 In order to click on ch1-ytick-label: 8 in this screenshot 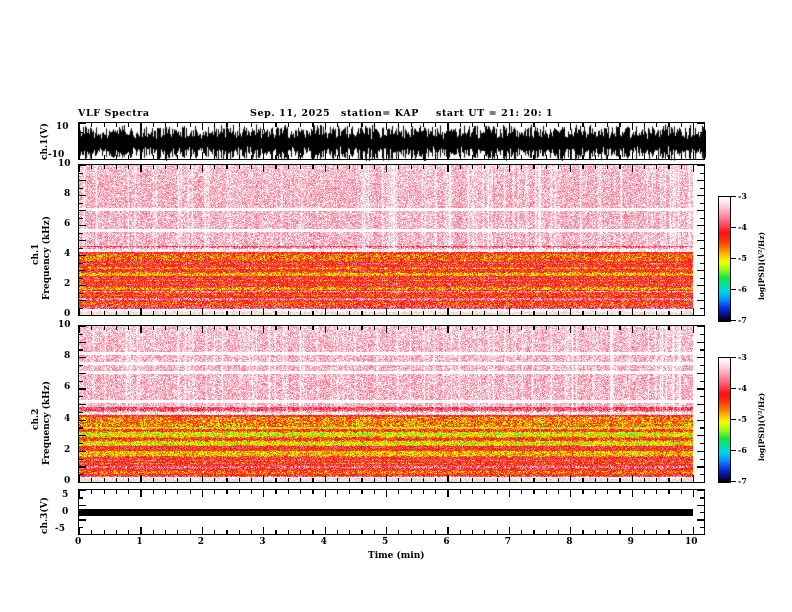, I will do `click(67, 194)`.